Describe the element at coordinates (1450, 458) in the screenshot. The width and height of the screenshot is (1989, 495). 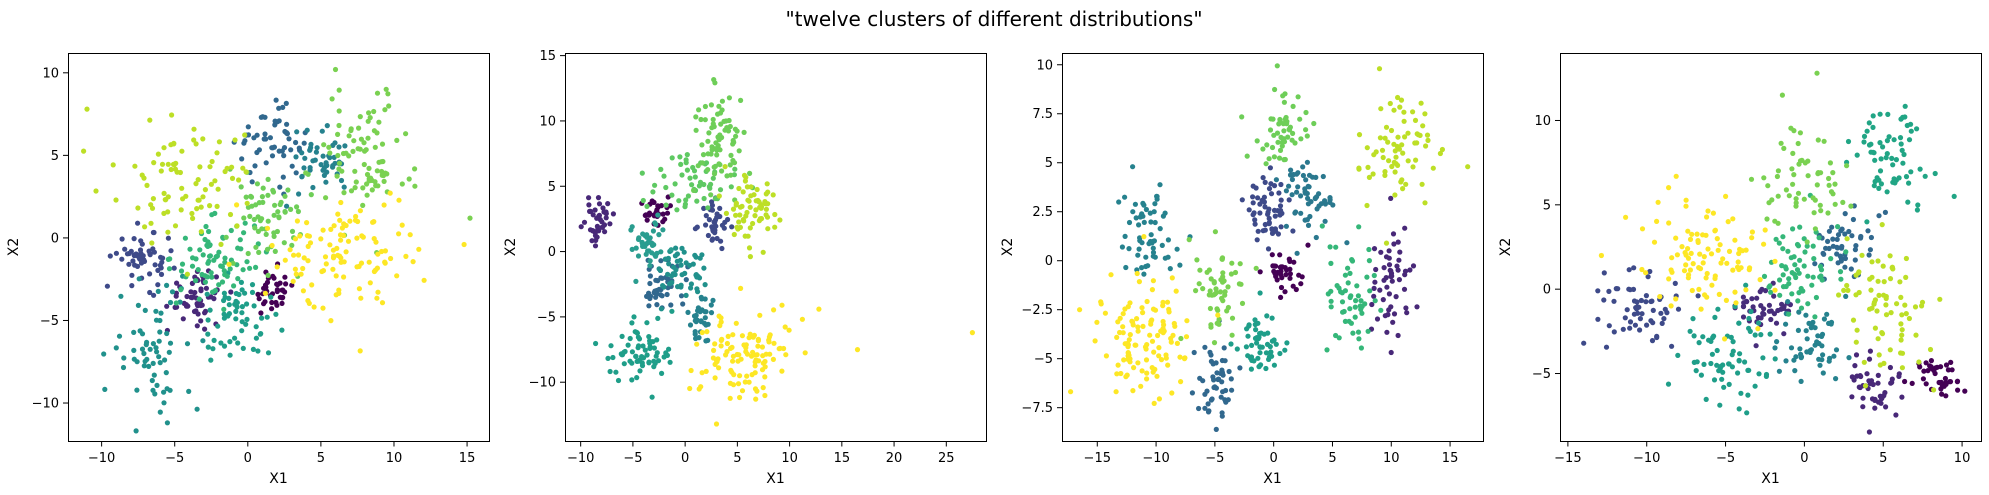
I see `x-tick-label: 15` at that location.